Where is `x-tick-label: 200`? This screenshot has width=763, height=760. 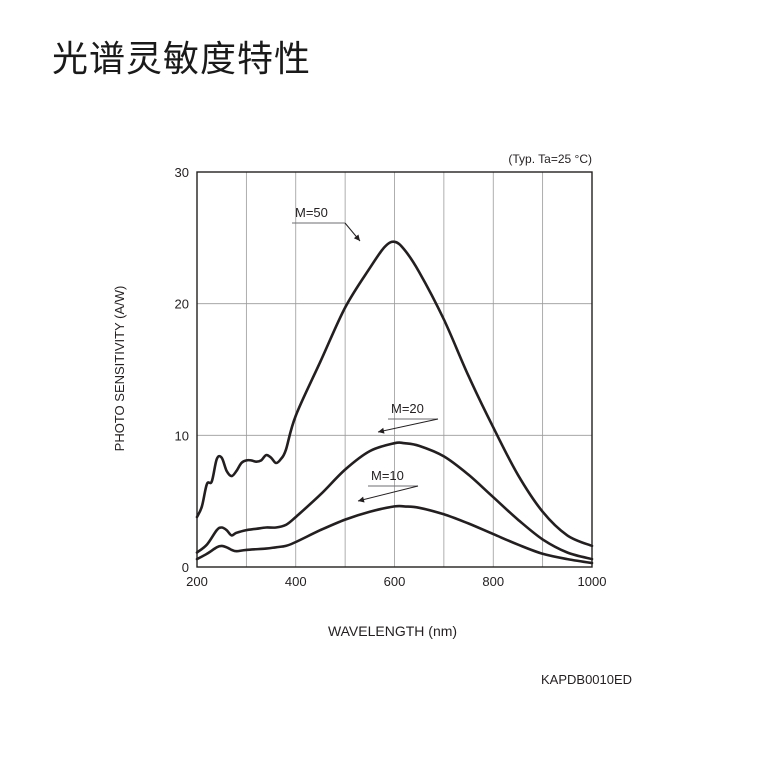 x-tick-label: 200 is located at coordinates (197, 581).